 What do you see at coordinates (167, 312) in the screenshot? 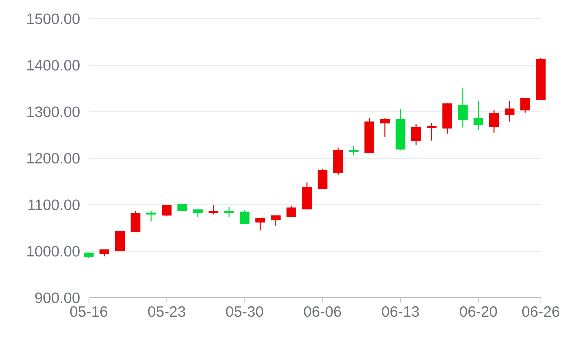
I see `x-tick-label: 05-23` at bounding box center [167, 312].